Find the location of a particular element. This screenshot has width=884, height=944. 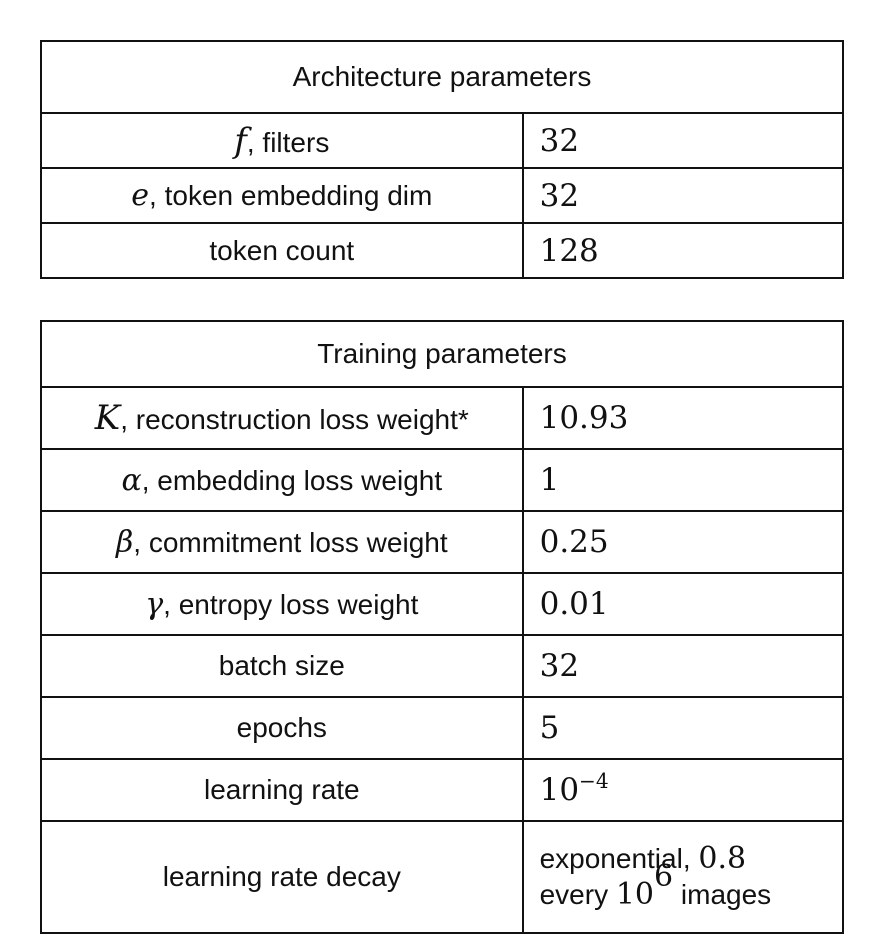

table-title: Training parameters is located at coordinates (442, 354).